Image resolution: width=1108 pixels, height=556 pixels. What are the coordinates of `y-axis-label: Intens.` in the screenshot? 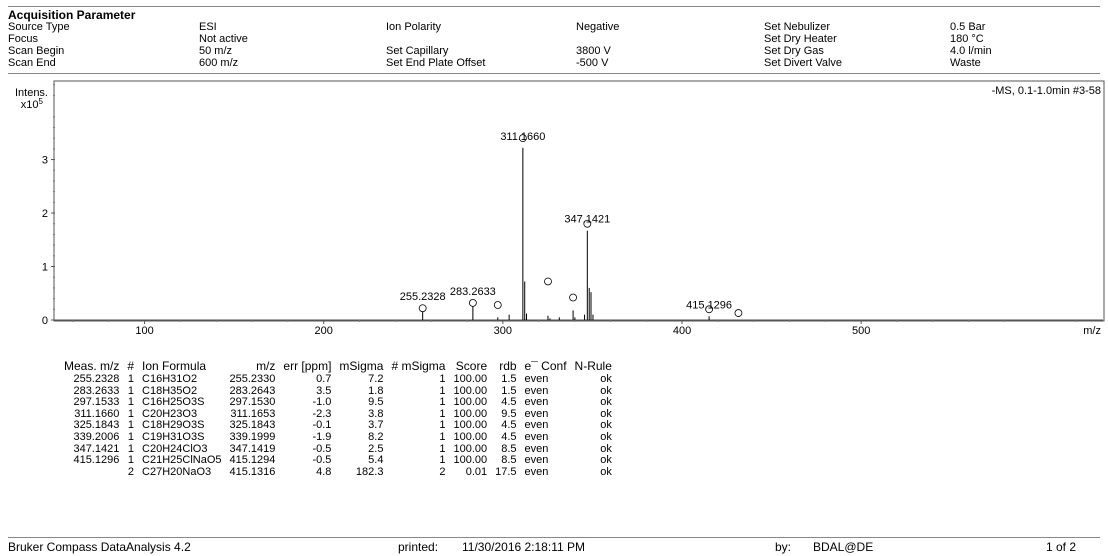 It's located at (31, 93).